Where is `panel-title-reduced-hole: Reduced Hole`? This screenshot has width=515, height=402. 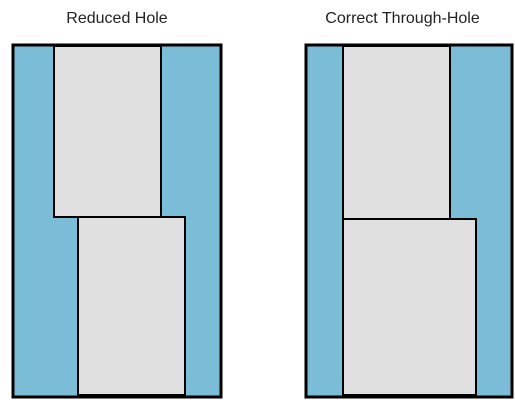
panel-title-reduced-hole: Reduced Hole is located at coordinates (117, 18).